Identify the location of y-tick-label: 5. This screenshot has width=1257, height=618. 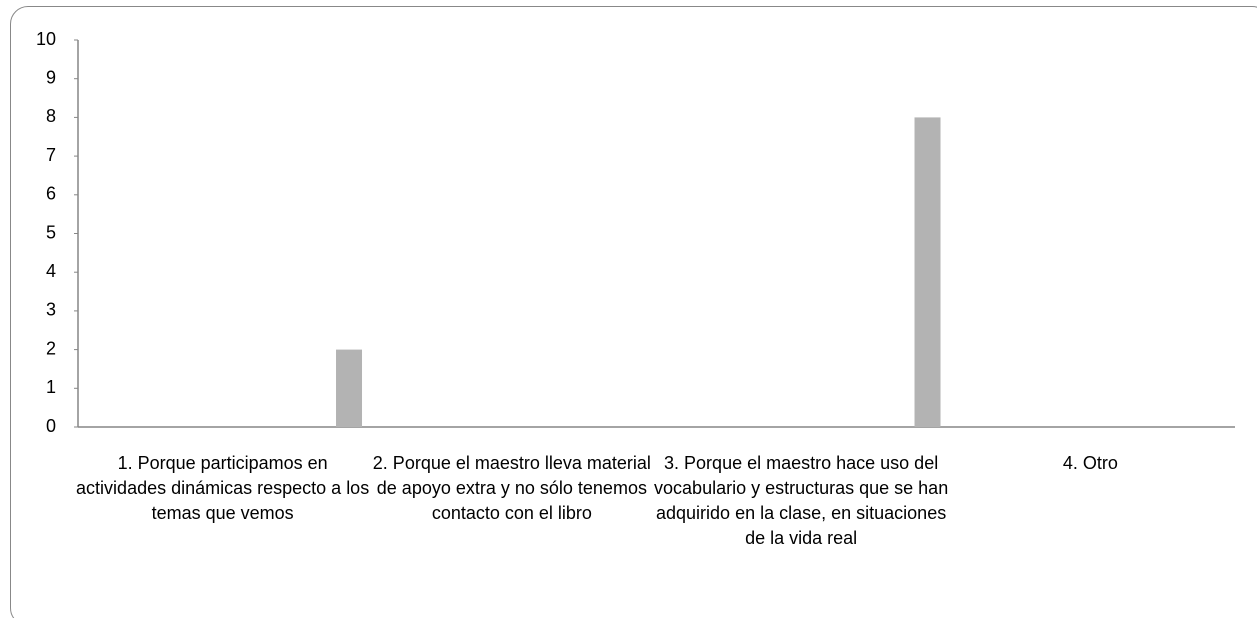
(51, 232).